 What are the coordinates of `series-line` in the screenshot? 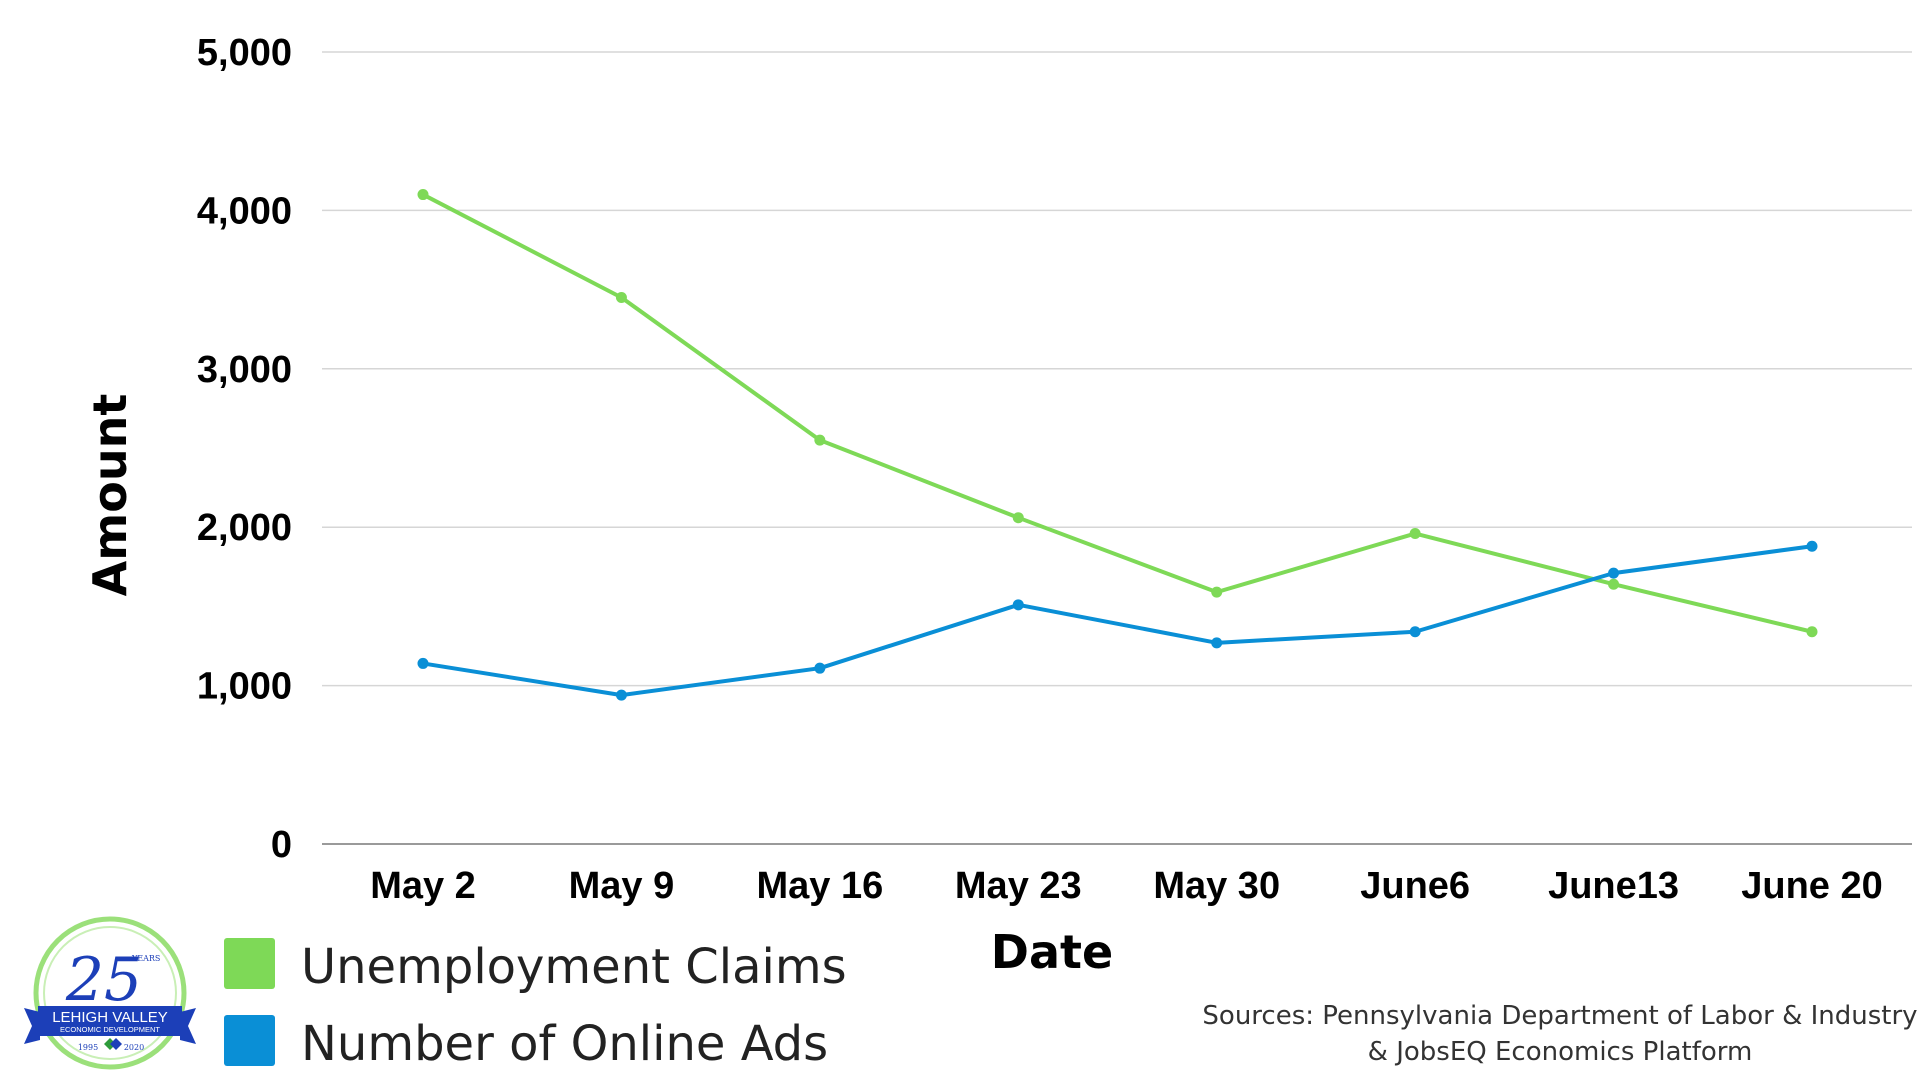 It's located at (1117, 621).